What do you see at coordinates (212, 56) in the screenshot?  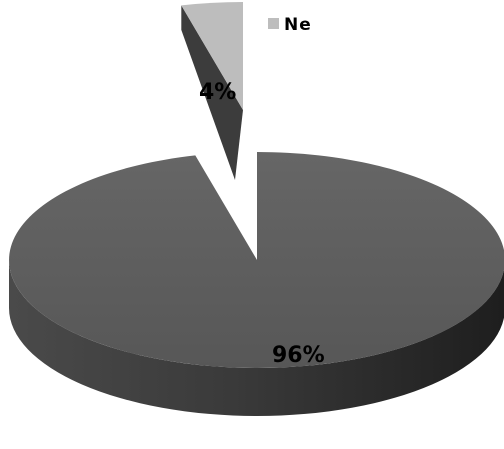 I see `pie-slice-ne-top` at bounding box center [212, 56].